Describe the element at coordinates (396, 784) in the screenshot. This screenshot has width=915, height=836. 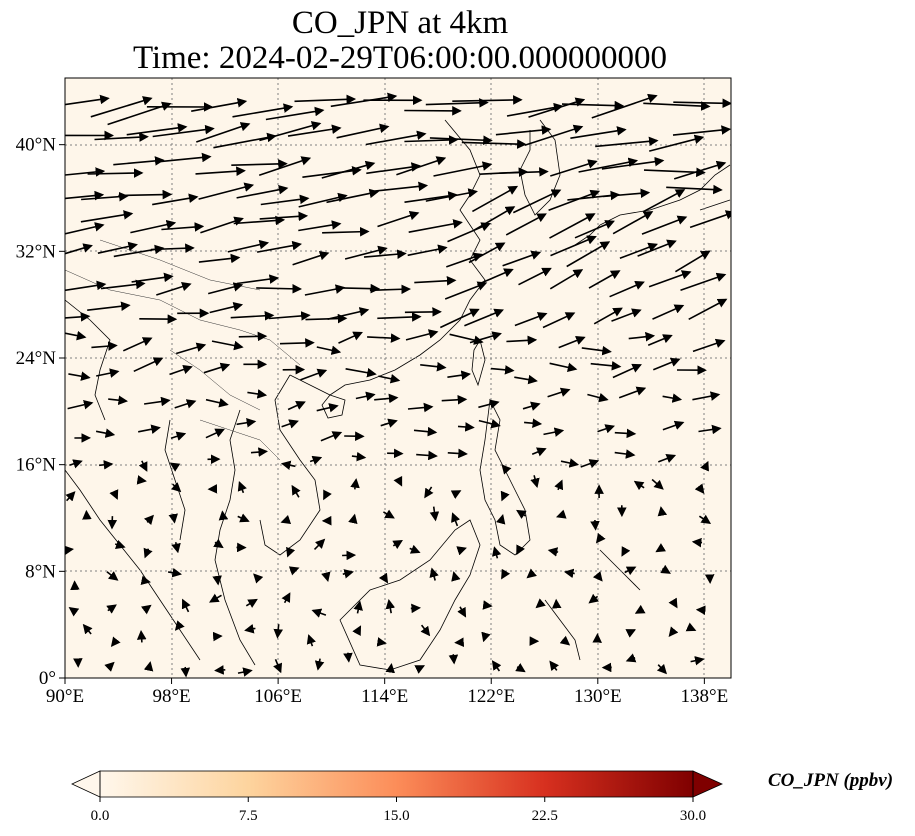
I see `colorbar-gradient` at that location.